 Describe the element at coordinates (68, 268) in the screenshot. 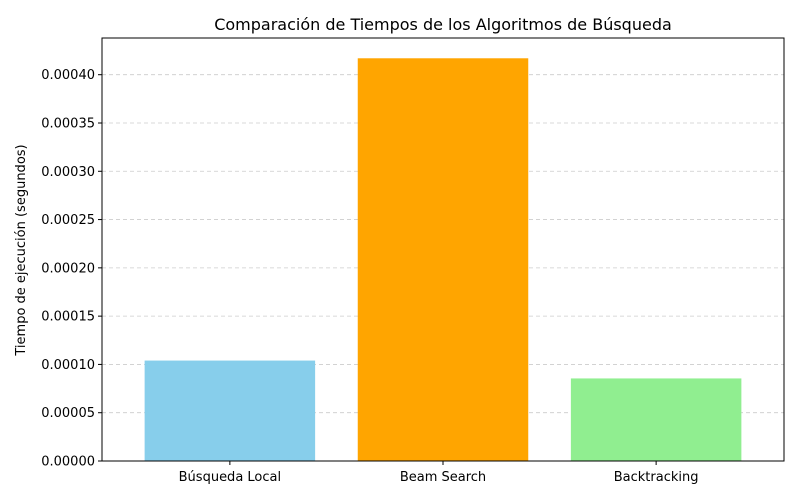

I see `y-tick-label: 0.00020` at that location.